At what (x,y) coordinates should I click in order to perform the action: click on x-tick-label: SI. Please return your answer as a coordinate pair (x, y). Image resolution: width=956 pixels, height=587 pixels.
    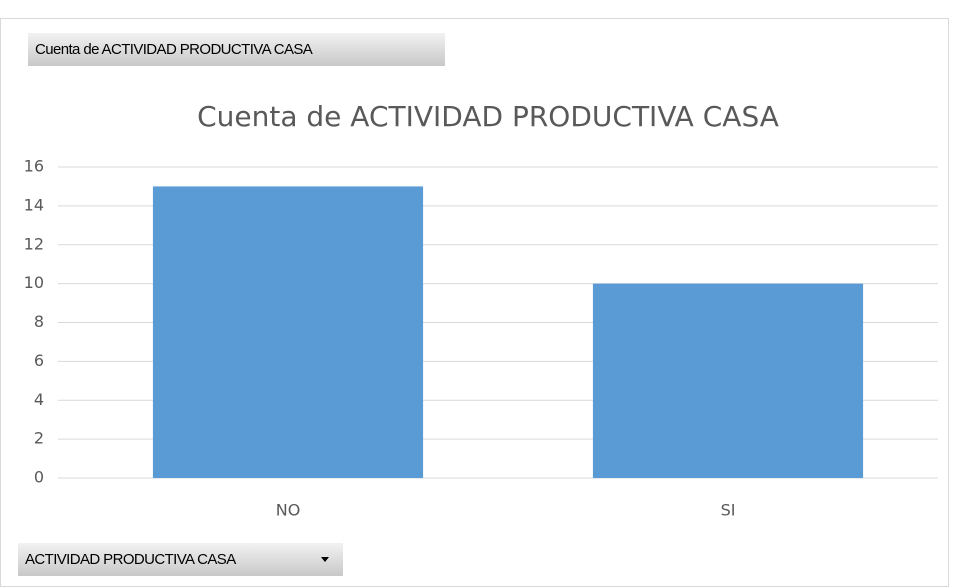
    Looking at the image, I should click on (728, 510).